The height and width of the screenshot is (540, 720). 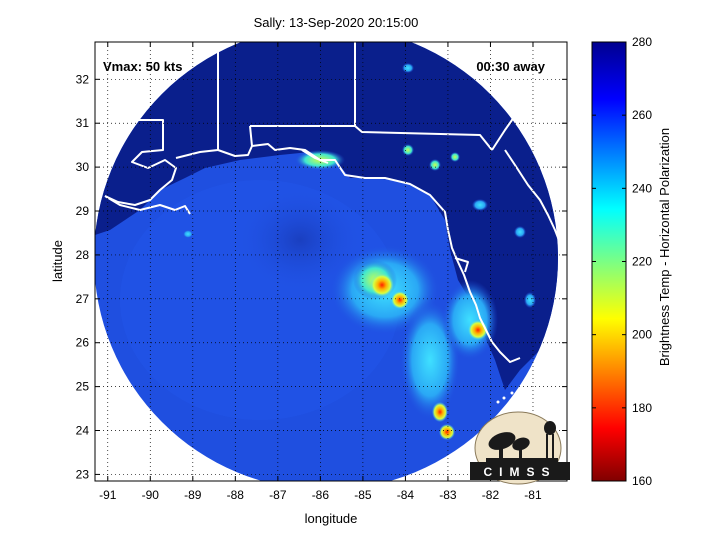 I want to click on colorbar-tick-label: 200, so click(x=642, y=335).